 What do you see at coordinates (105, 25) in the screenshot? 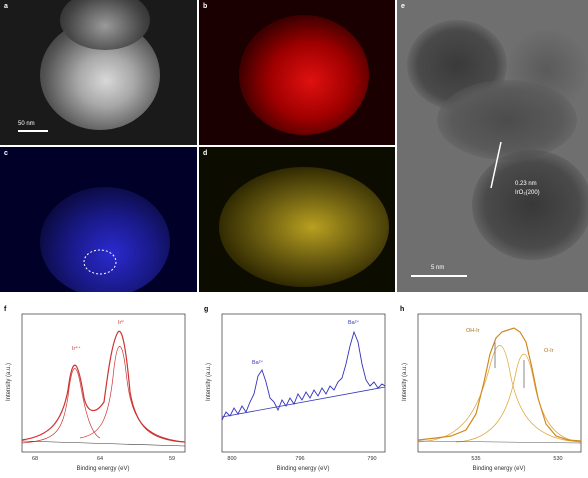
I see `particle-upper-region` at bounding box center [105, 25].